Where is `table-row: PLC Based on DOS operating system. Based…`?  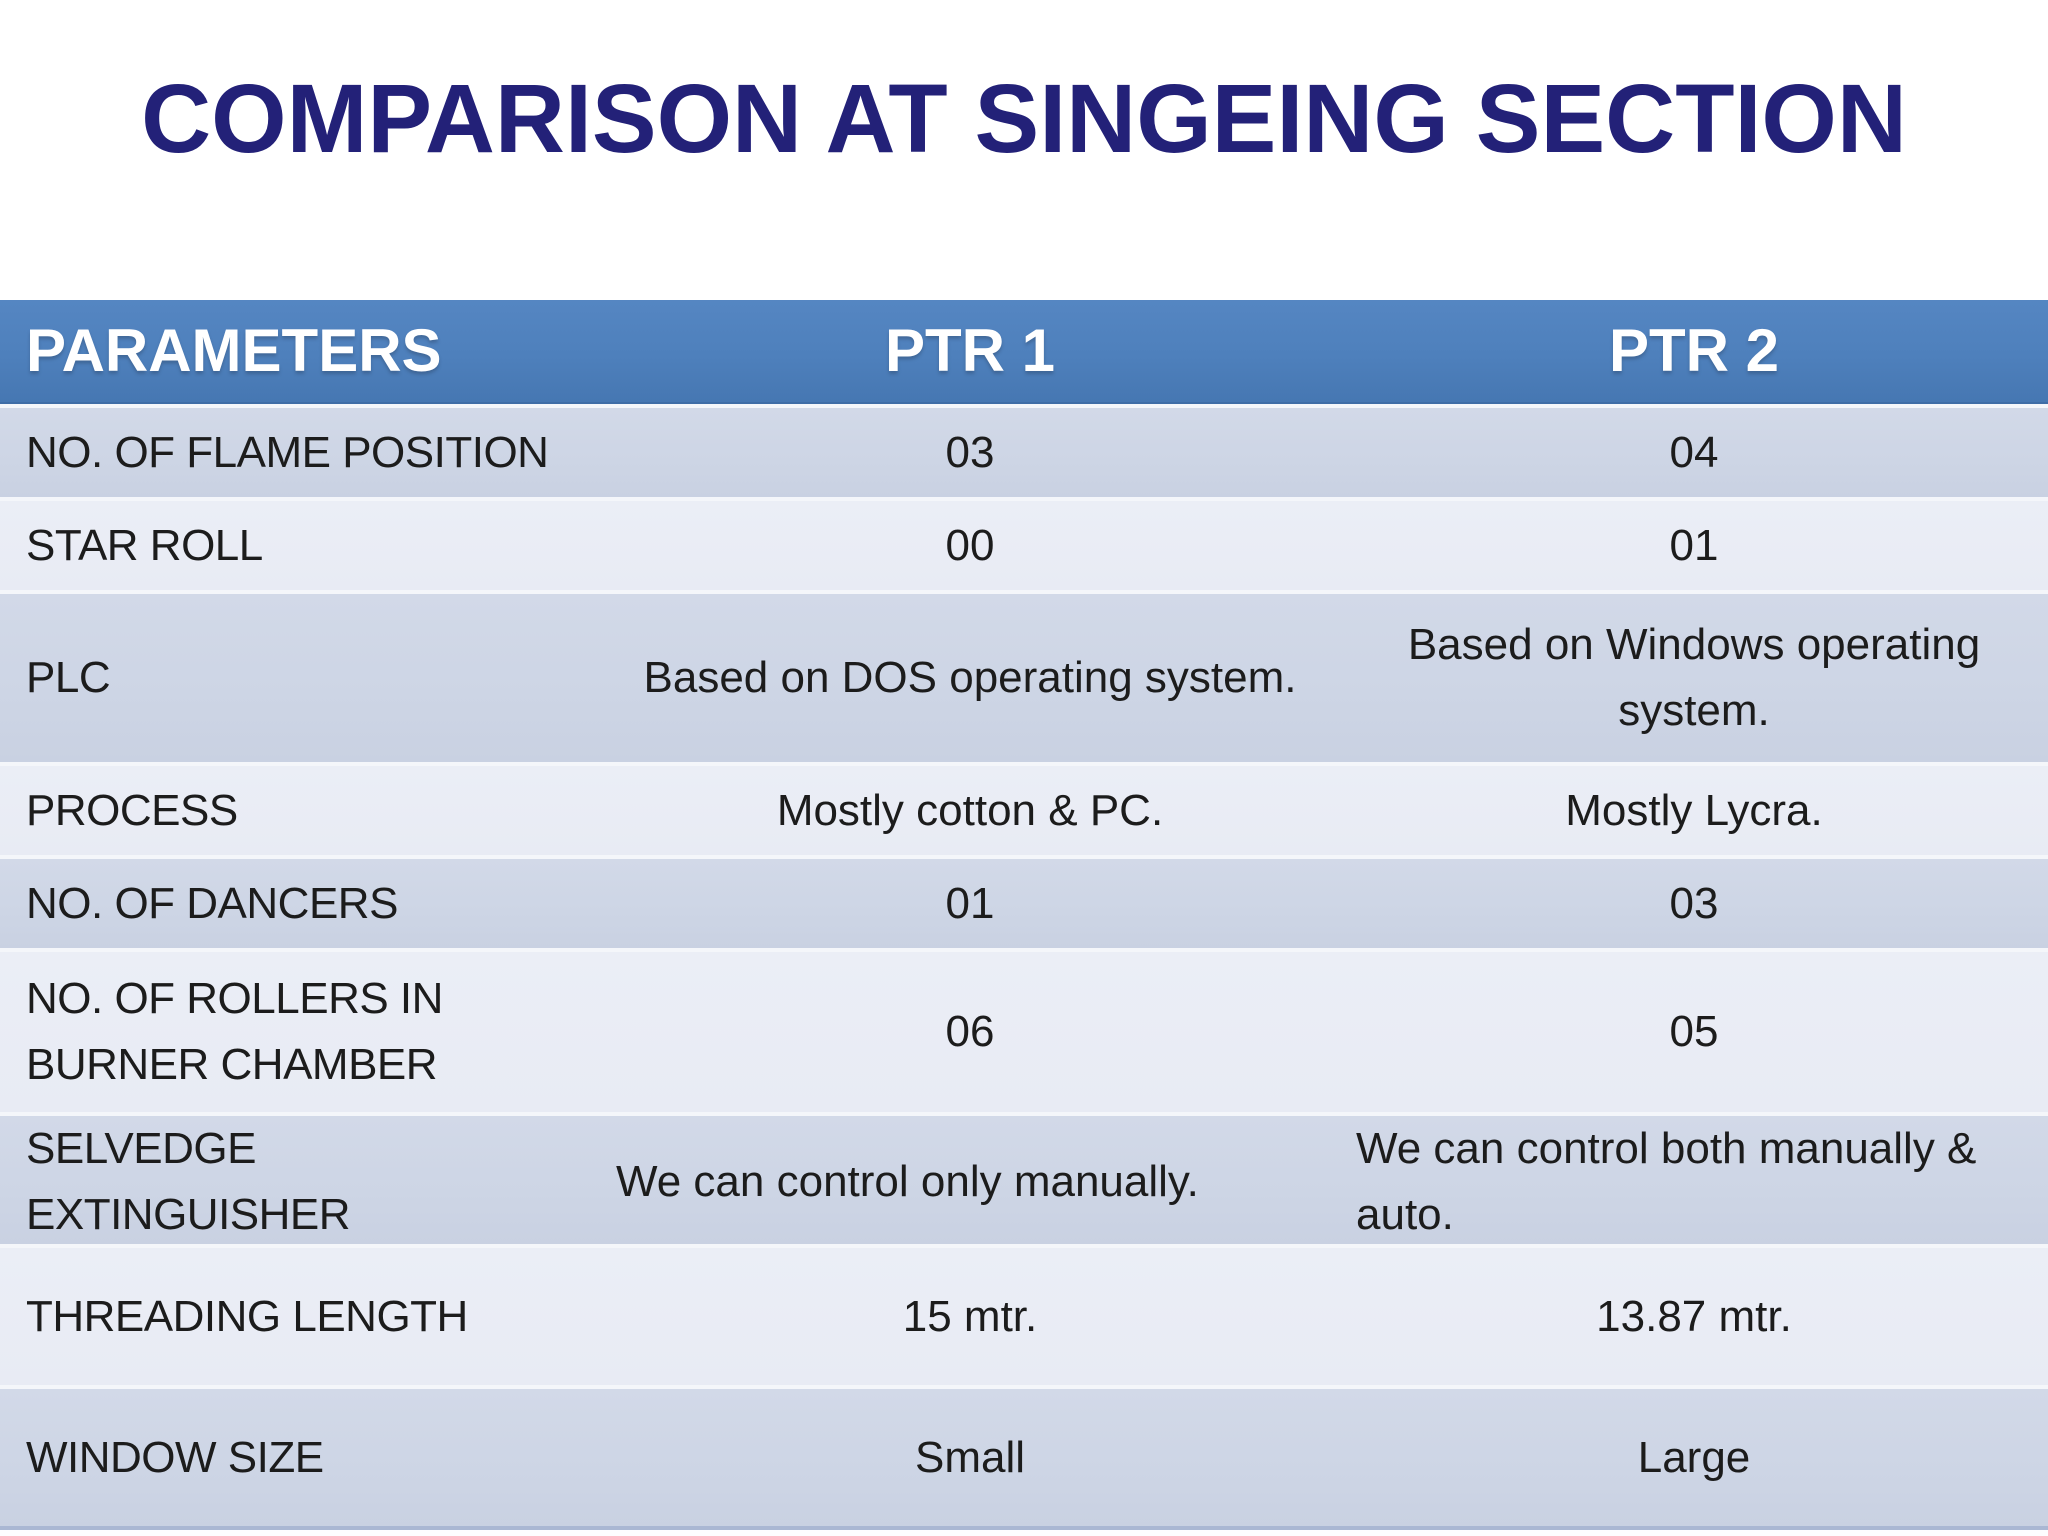 table-row: PLC Based on DOS operating system. Based… is located at coordinates (1024, 676).